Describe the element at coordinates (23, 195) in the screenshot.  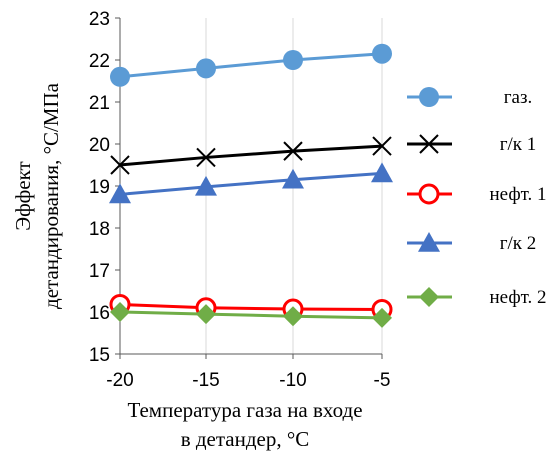
I see `y-axis-title-line-1: Эффект` at that location.